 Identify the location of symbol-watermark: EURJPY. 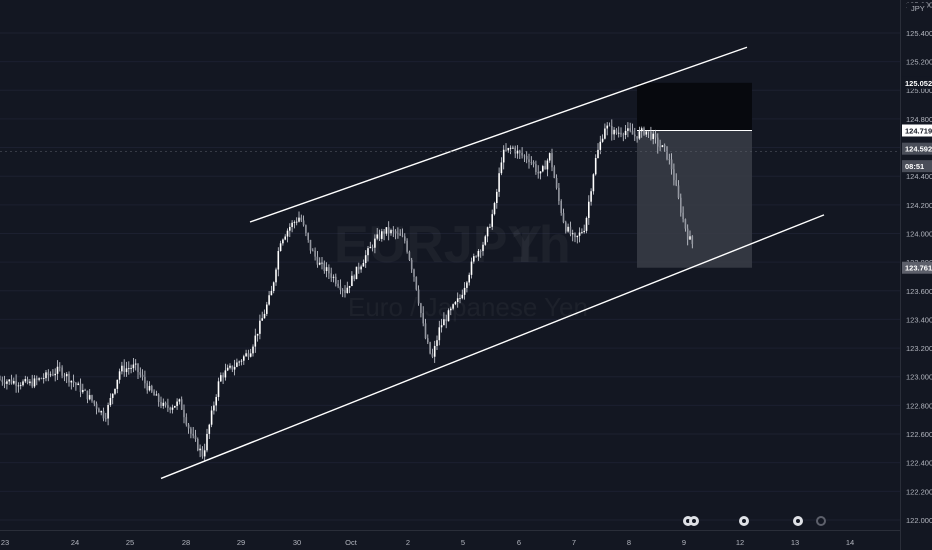
(438, 245).